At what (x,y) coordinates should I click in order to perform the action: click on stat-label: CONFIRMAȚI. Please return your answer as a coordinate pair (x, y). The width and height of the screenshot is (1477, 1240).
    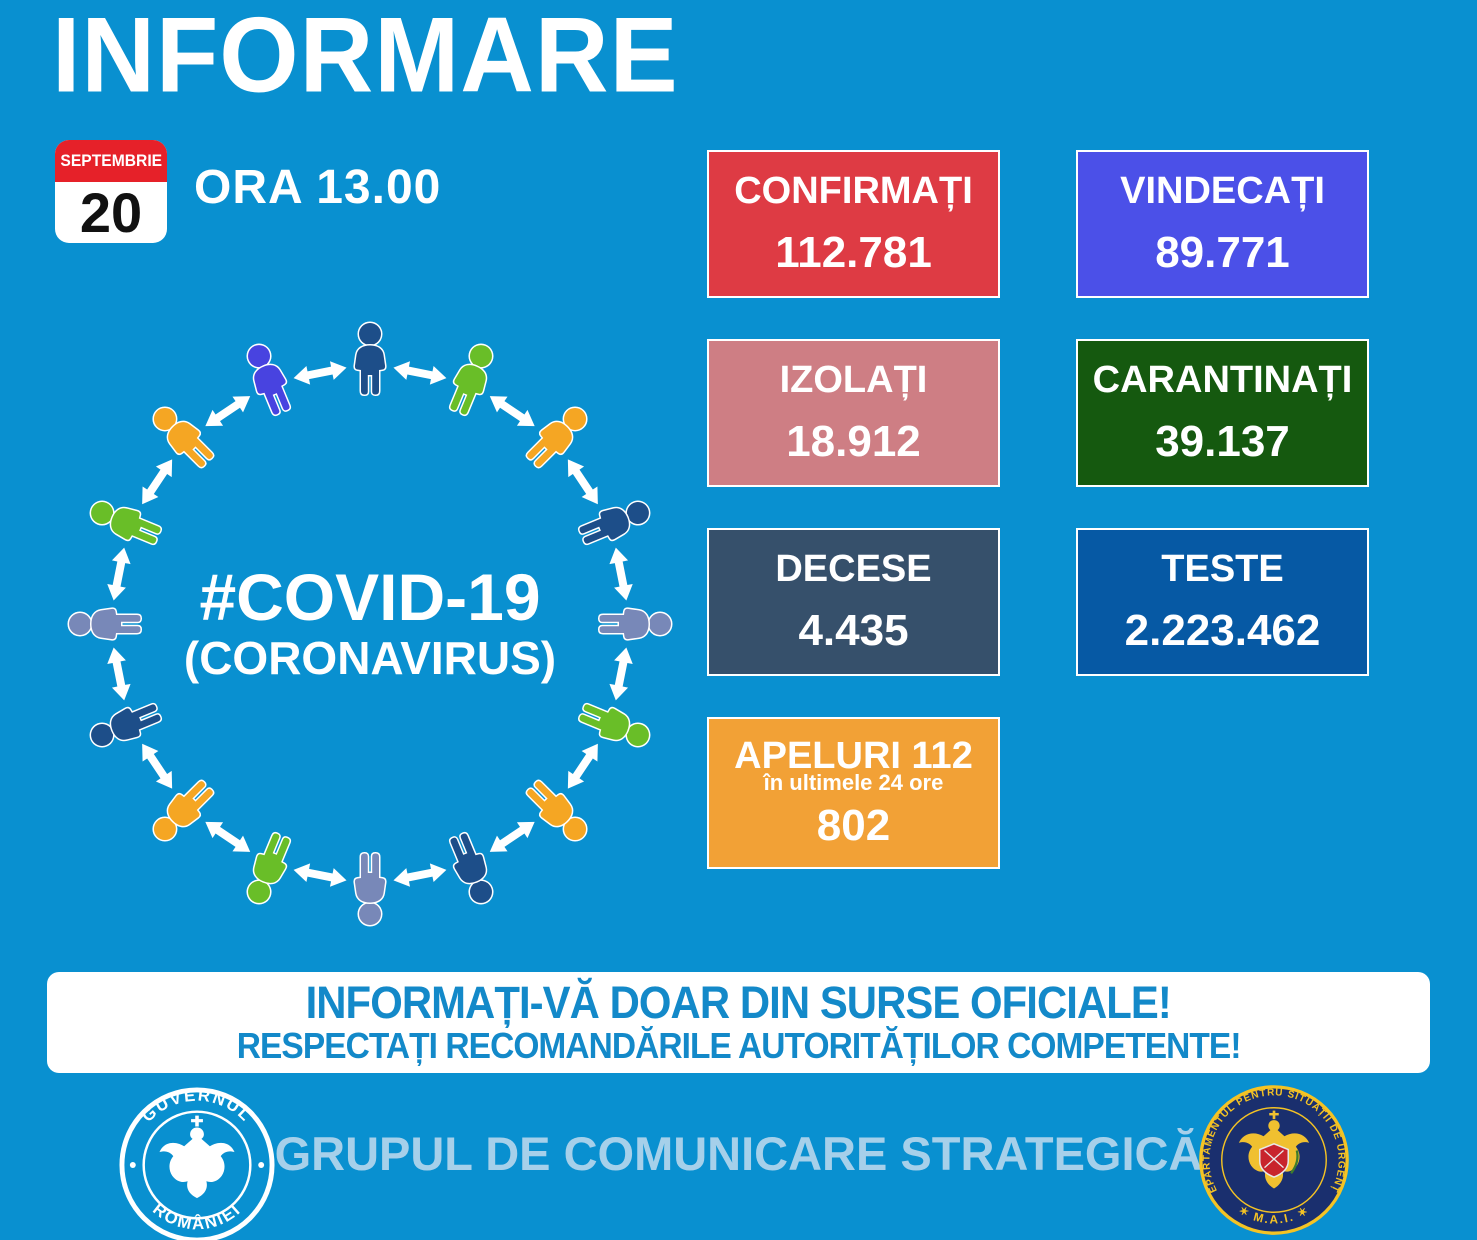
    Looking at the image, I should click on (853, 190).